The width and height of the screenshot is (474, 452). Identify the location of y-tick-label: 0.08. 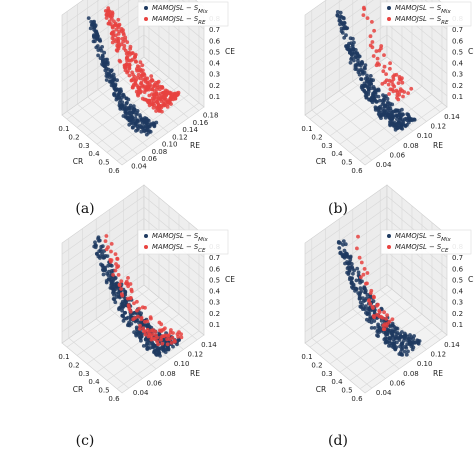
(168, 374).